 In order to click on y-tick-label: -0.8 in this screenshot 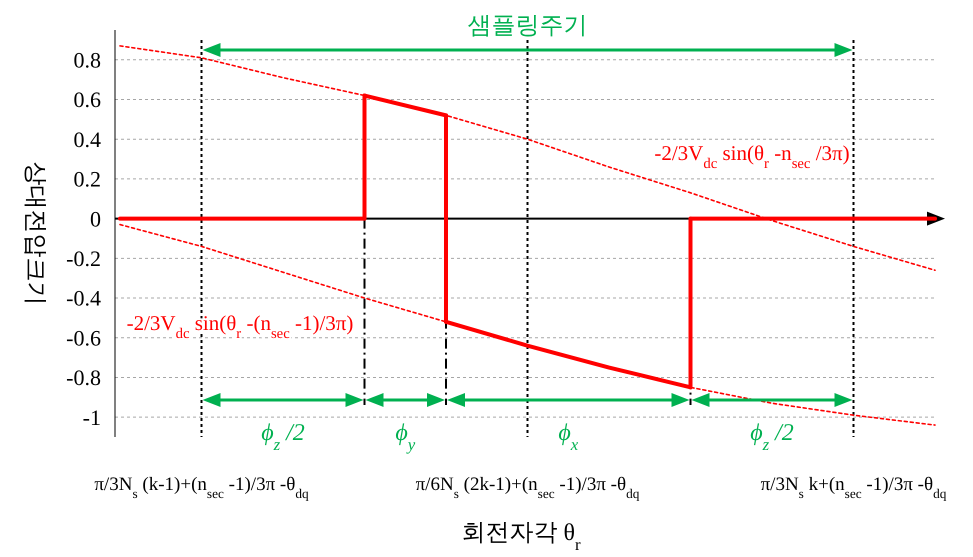, I will do `click(83, 377)`.